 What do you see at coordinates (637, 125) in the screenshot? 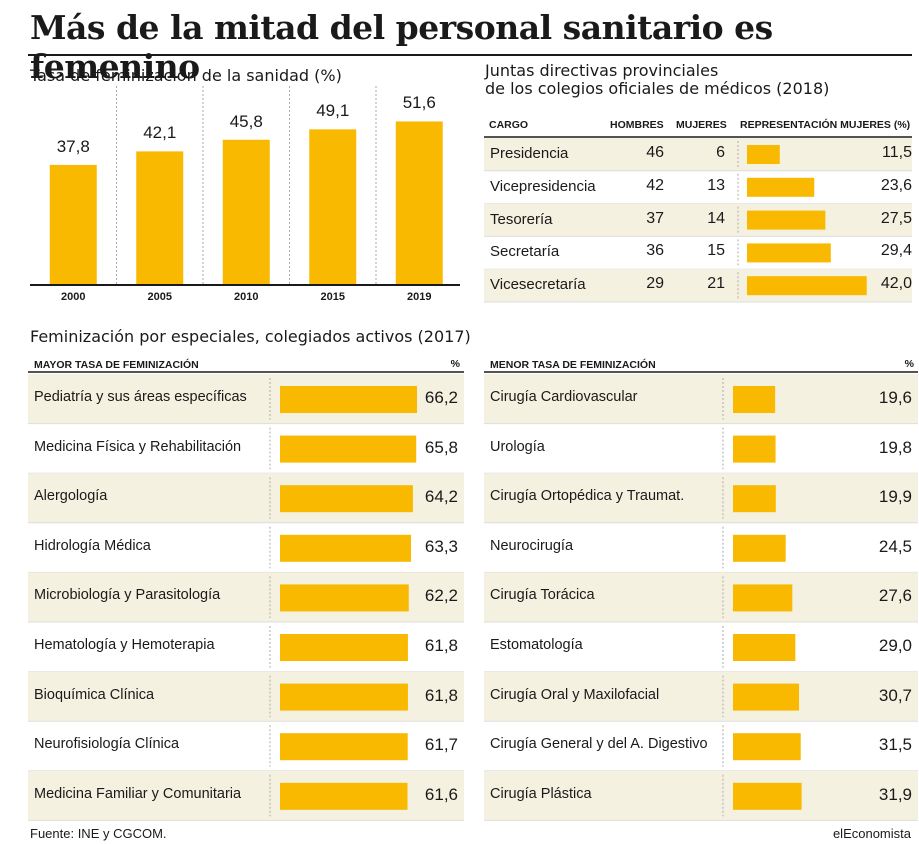
I see `table-col-header: HOMBRES` at bounding box center [637, 125].